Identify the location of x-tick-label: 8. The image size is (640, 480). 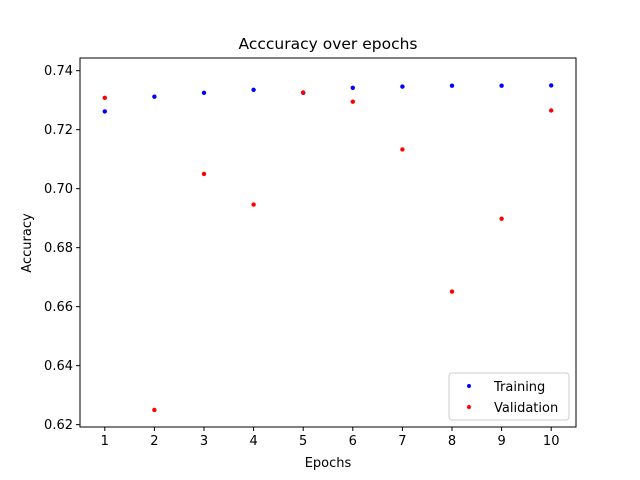
(452, 441).